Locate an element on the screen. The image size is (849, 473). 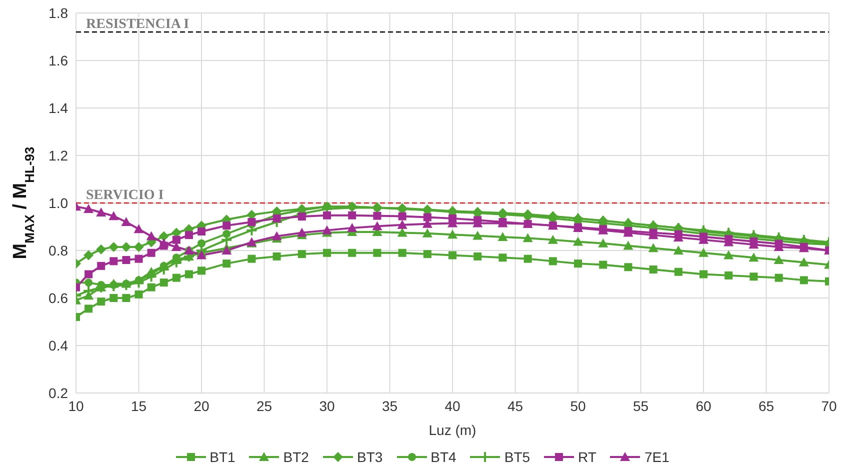
y-tick-label: 1.4 is located at coordinates (58, 108).